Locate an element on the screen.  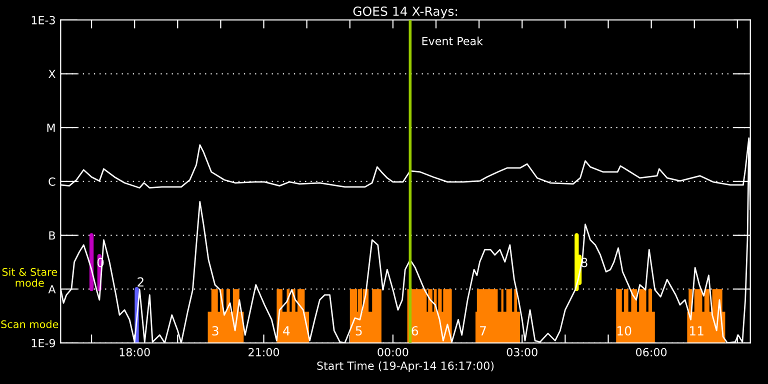
annotation: 10 is located at coordinates (625, 331).